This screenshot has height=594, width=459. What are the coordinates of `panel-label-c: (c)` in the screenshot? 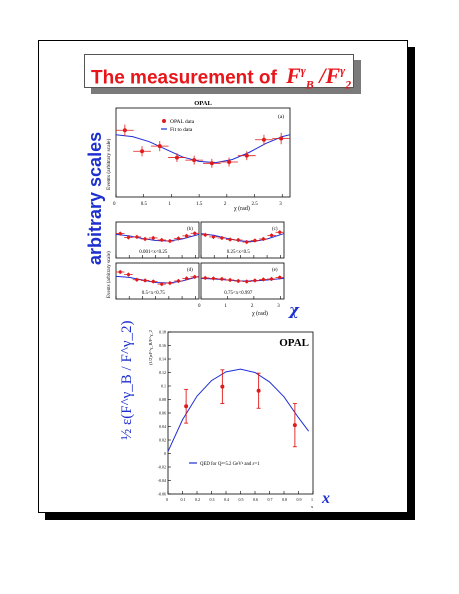 It's located at (275, 229).